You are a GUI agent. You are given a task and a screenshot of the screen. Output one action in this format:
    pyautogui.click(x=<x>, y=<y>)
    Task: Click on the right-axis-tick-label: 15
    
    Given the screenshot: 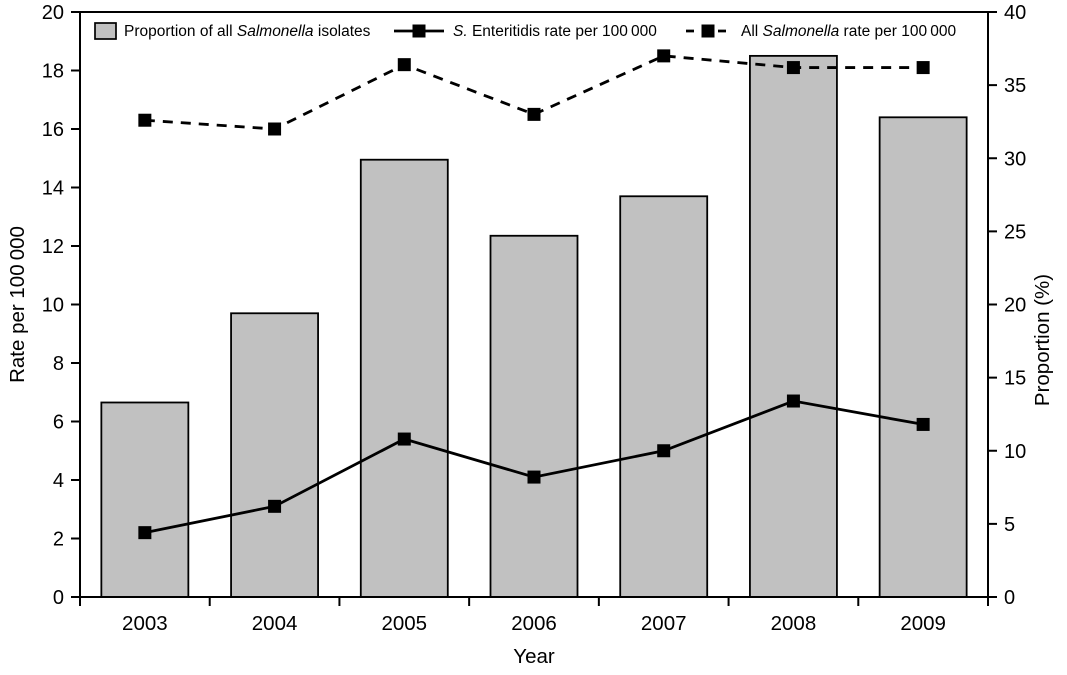 What is the action you would take?
    pyautogui.click(x=1015, y=379)
    